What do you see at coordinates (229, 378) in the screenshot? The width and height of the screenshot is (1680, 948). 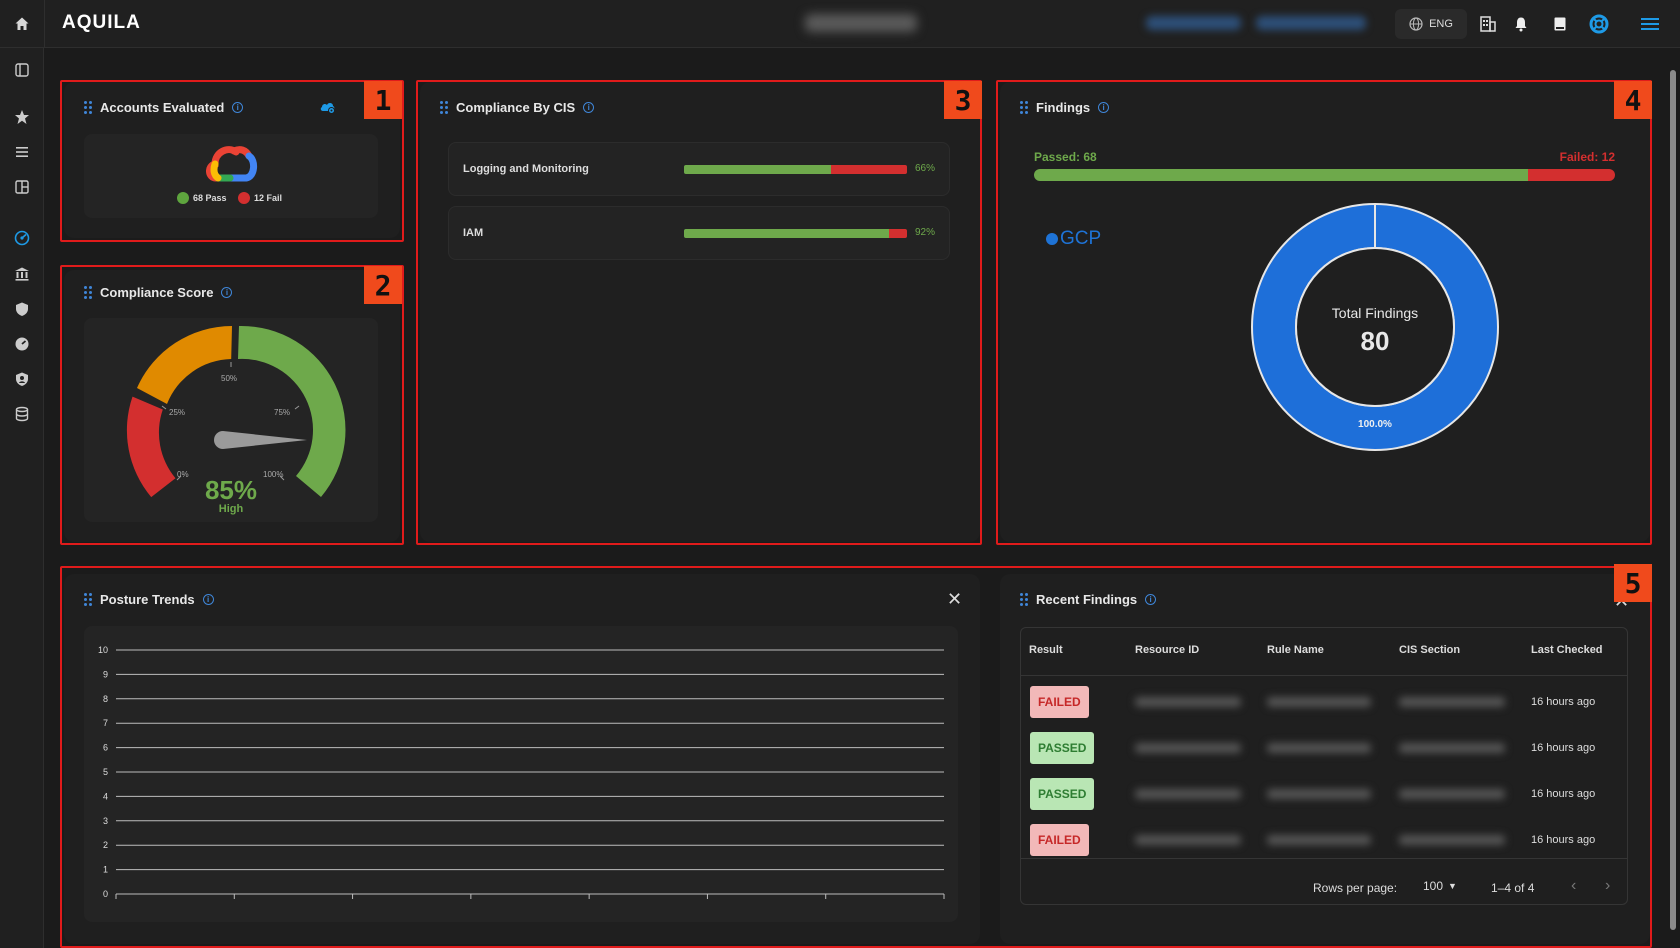 I see `gauge-tick-50: 50%` at bounding box center [229, 378].